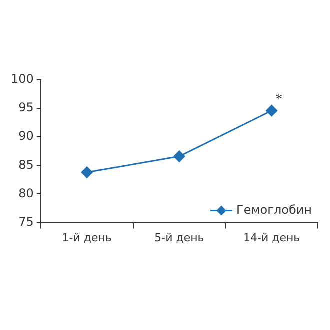 The width and height of the screenshot is (330, 330). Describe the element at coordinates (279, 100) in the screenshot. I see `annotation: *` at that location.